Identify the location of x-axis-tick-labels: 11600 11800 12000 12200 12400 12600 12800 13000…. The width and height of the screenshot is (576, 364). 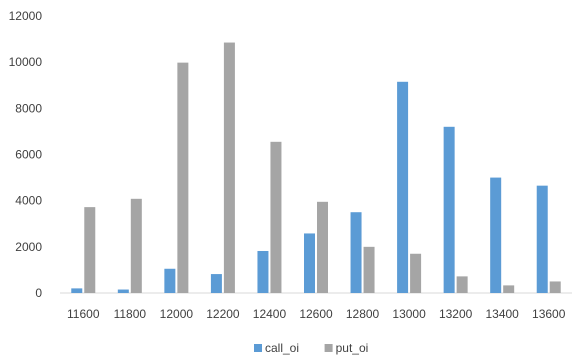
(316, 314).